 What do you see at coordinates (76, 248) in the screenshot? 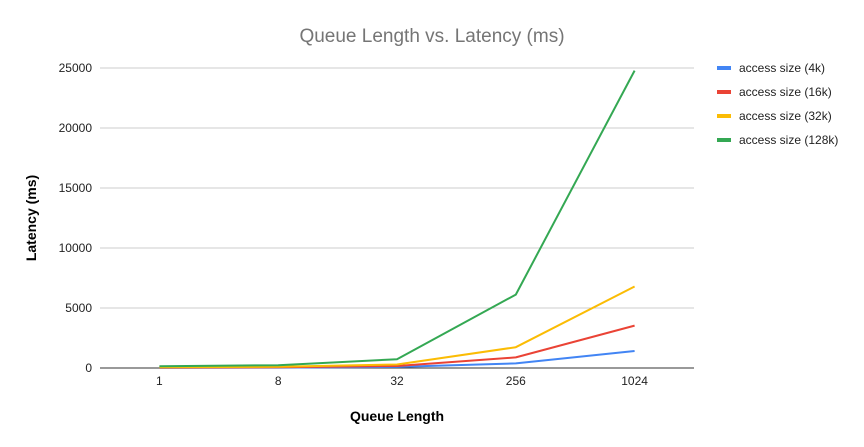
I see `y-tick-label: 10000` at bounding box center [76, 248].